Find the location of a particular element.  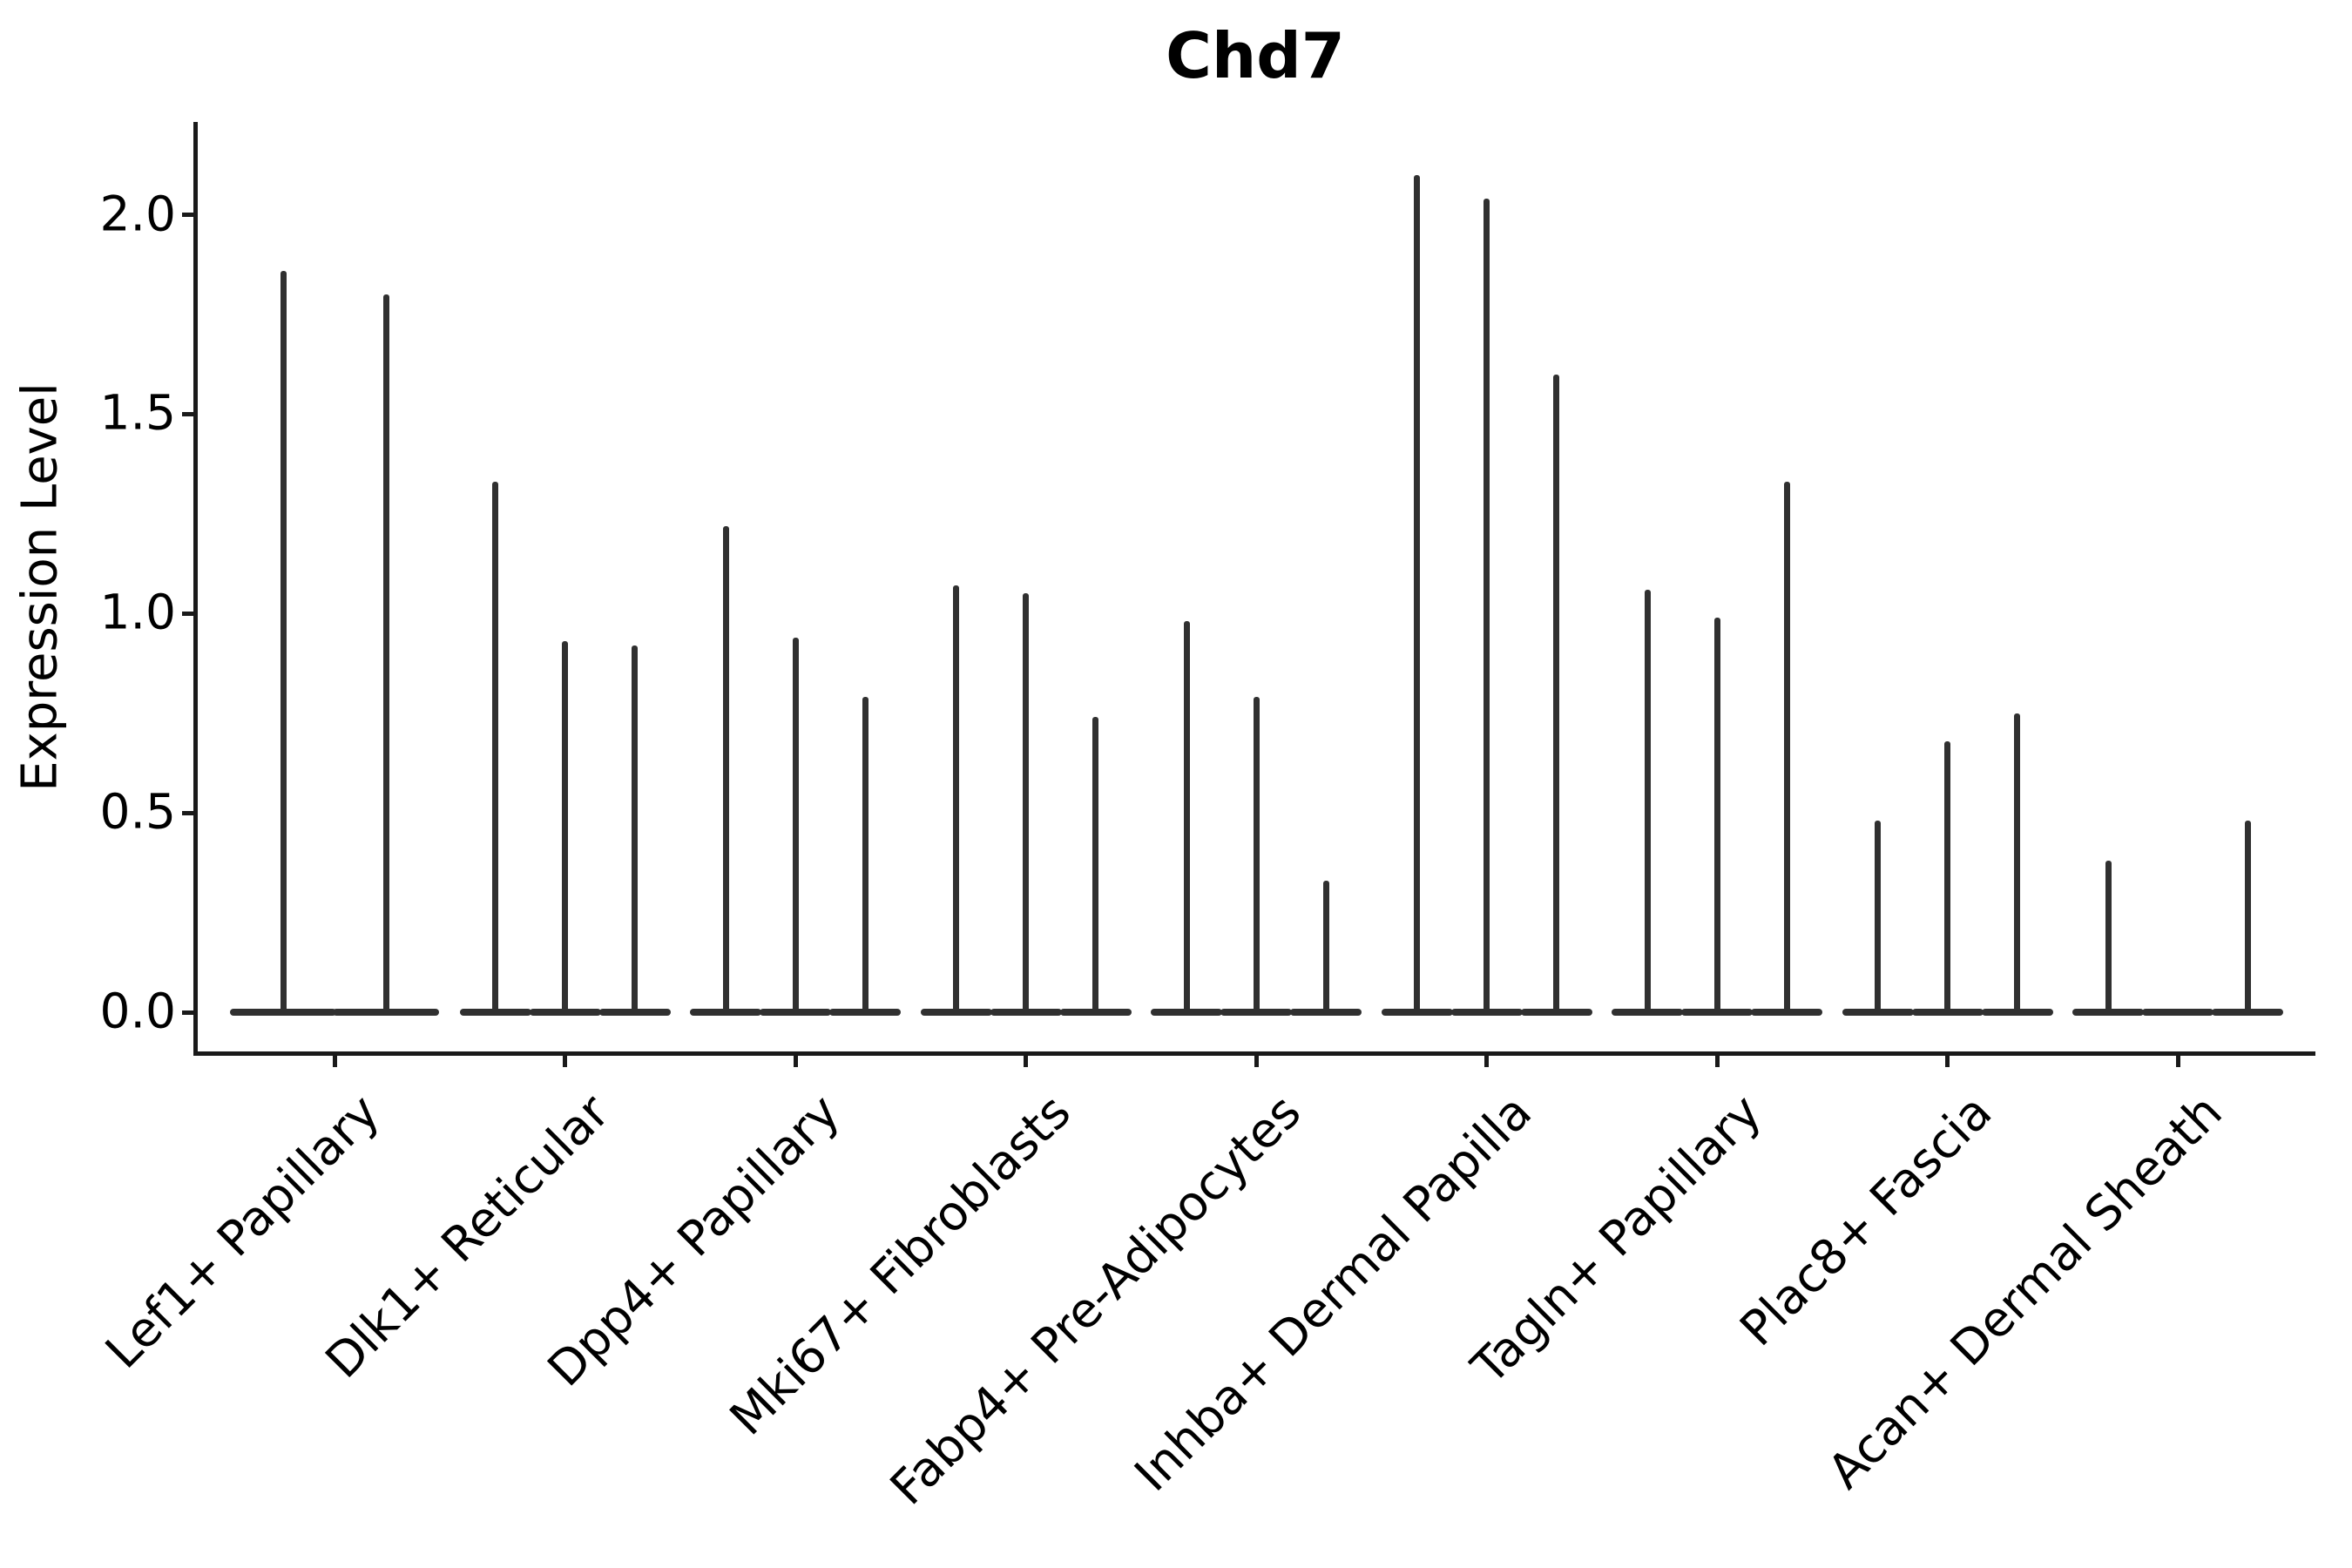

y-tick-label: 0.0 is located at coordinates (137, 1011).